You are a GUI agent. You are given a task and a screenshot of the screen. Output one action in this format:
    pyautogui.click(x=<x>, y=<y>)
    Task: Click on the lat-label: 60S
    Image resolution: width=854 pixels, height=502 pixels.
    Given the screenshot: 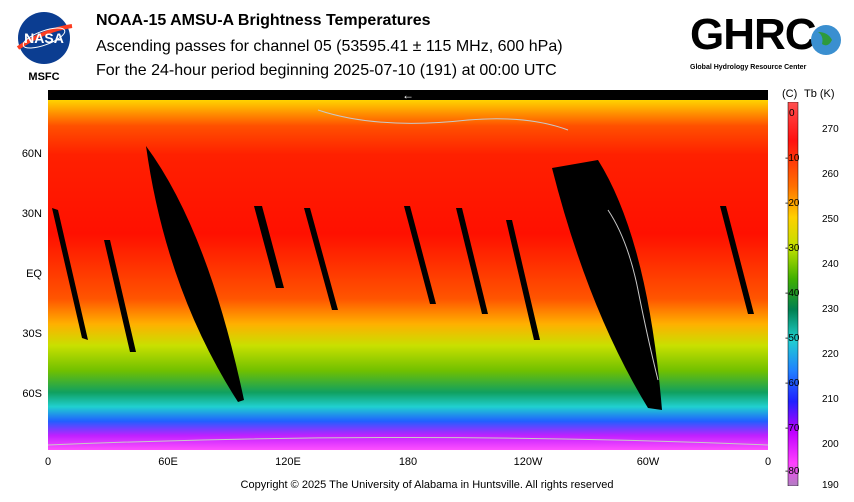 What is the action you would take?
    pyautogui.click(x=32, y=394)
    